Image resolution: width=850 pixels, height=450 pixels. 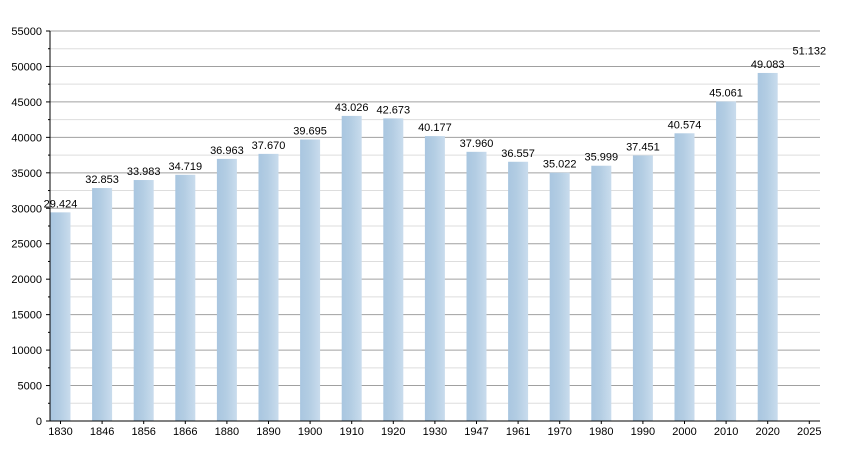 I want to click on annotation-2025: 51.132, so click(x=809, y=51).